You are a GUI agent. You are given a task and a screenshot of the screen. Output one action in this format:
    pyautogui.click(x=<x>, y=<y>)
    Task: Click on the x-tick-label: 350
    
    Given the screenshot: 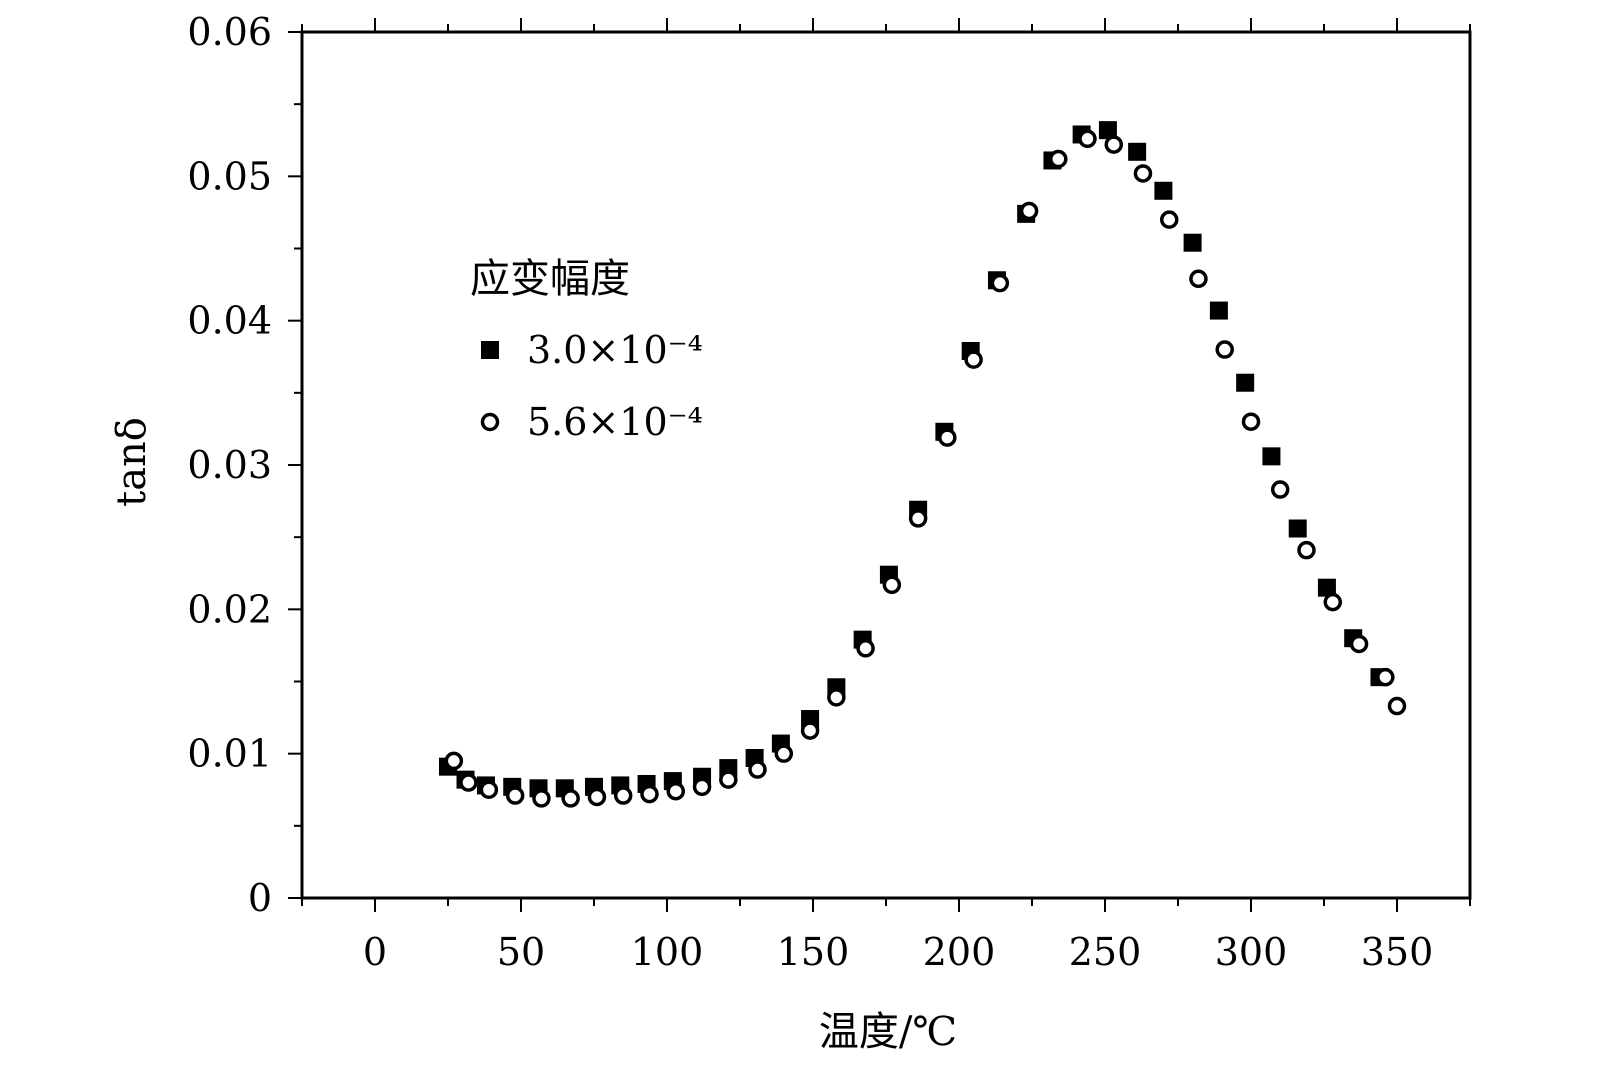 What is the action you would take?
    pyautogui.click(x=1397, y=952)
    